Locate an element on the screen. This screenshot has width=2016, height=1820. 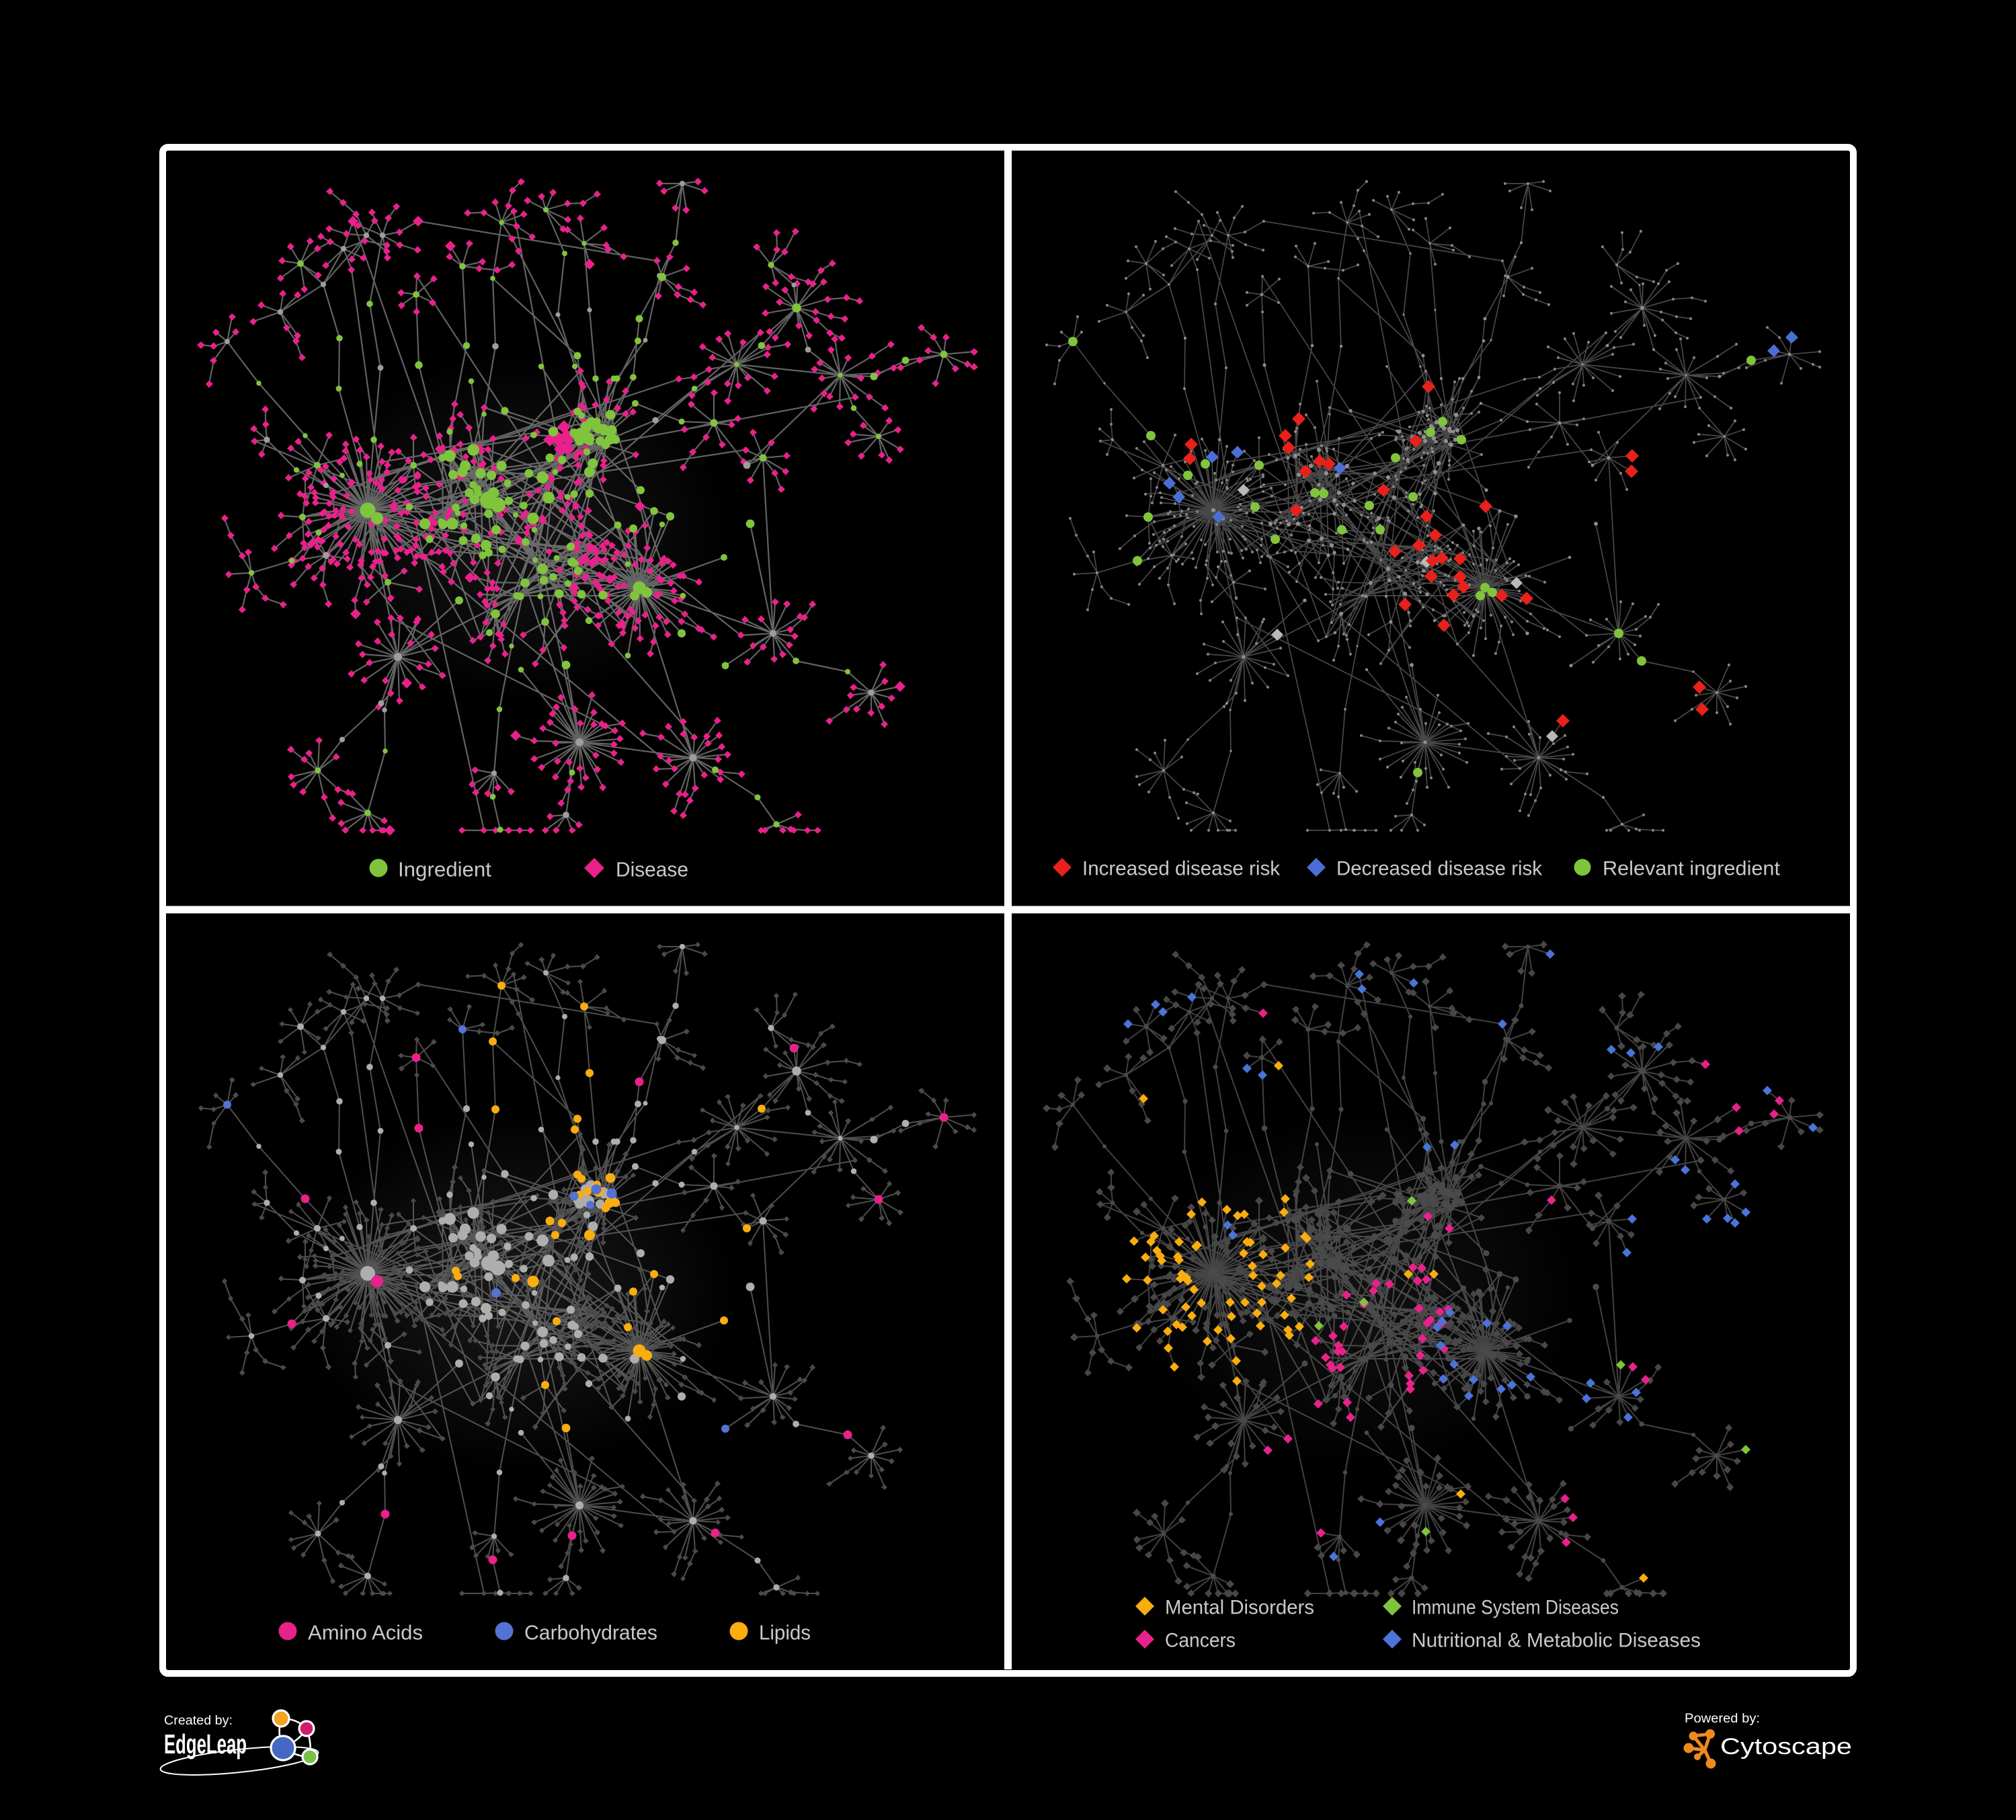
svg-text: Amino Acids is located at coordinates (365, 1633).